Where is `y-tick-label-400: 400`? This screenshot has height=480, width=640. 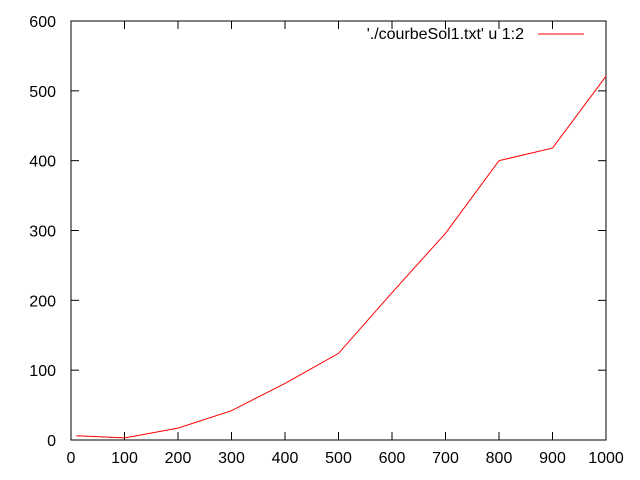 y-tick-label-400: 400 is located at coordinates (42, 162).